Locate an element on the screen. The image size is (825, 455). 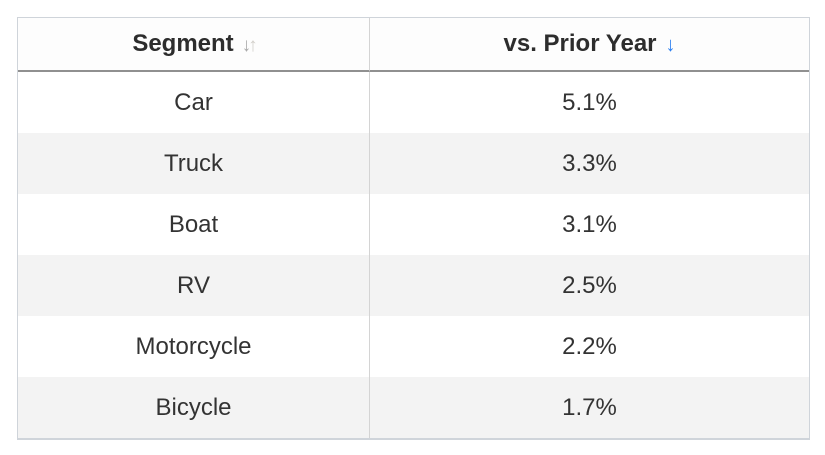
value-cell: 1.7% is located at coordinates (589, 407).